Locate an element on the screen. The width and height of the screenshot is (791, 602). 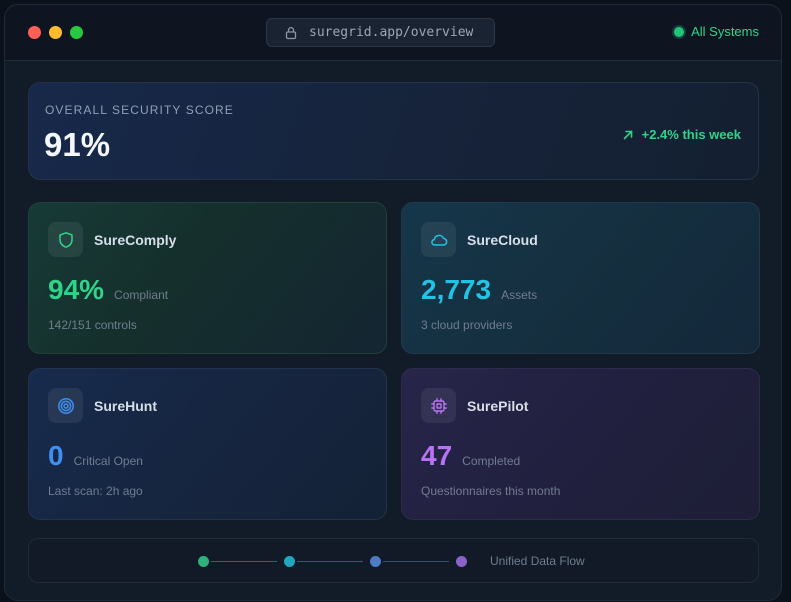
system-status-label: All Systems is located at coordinates (725, 31).